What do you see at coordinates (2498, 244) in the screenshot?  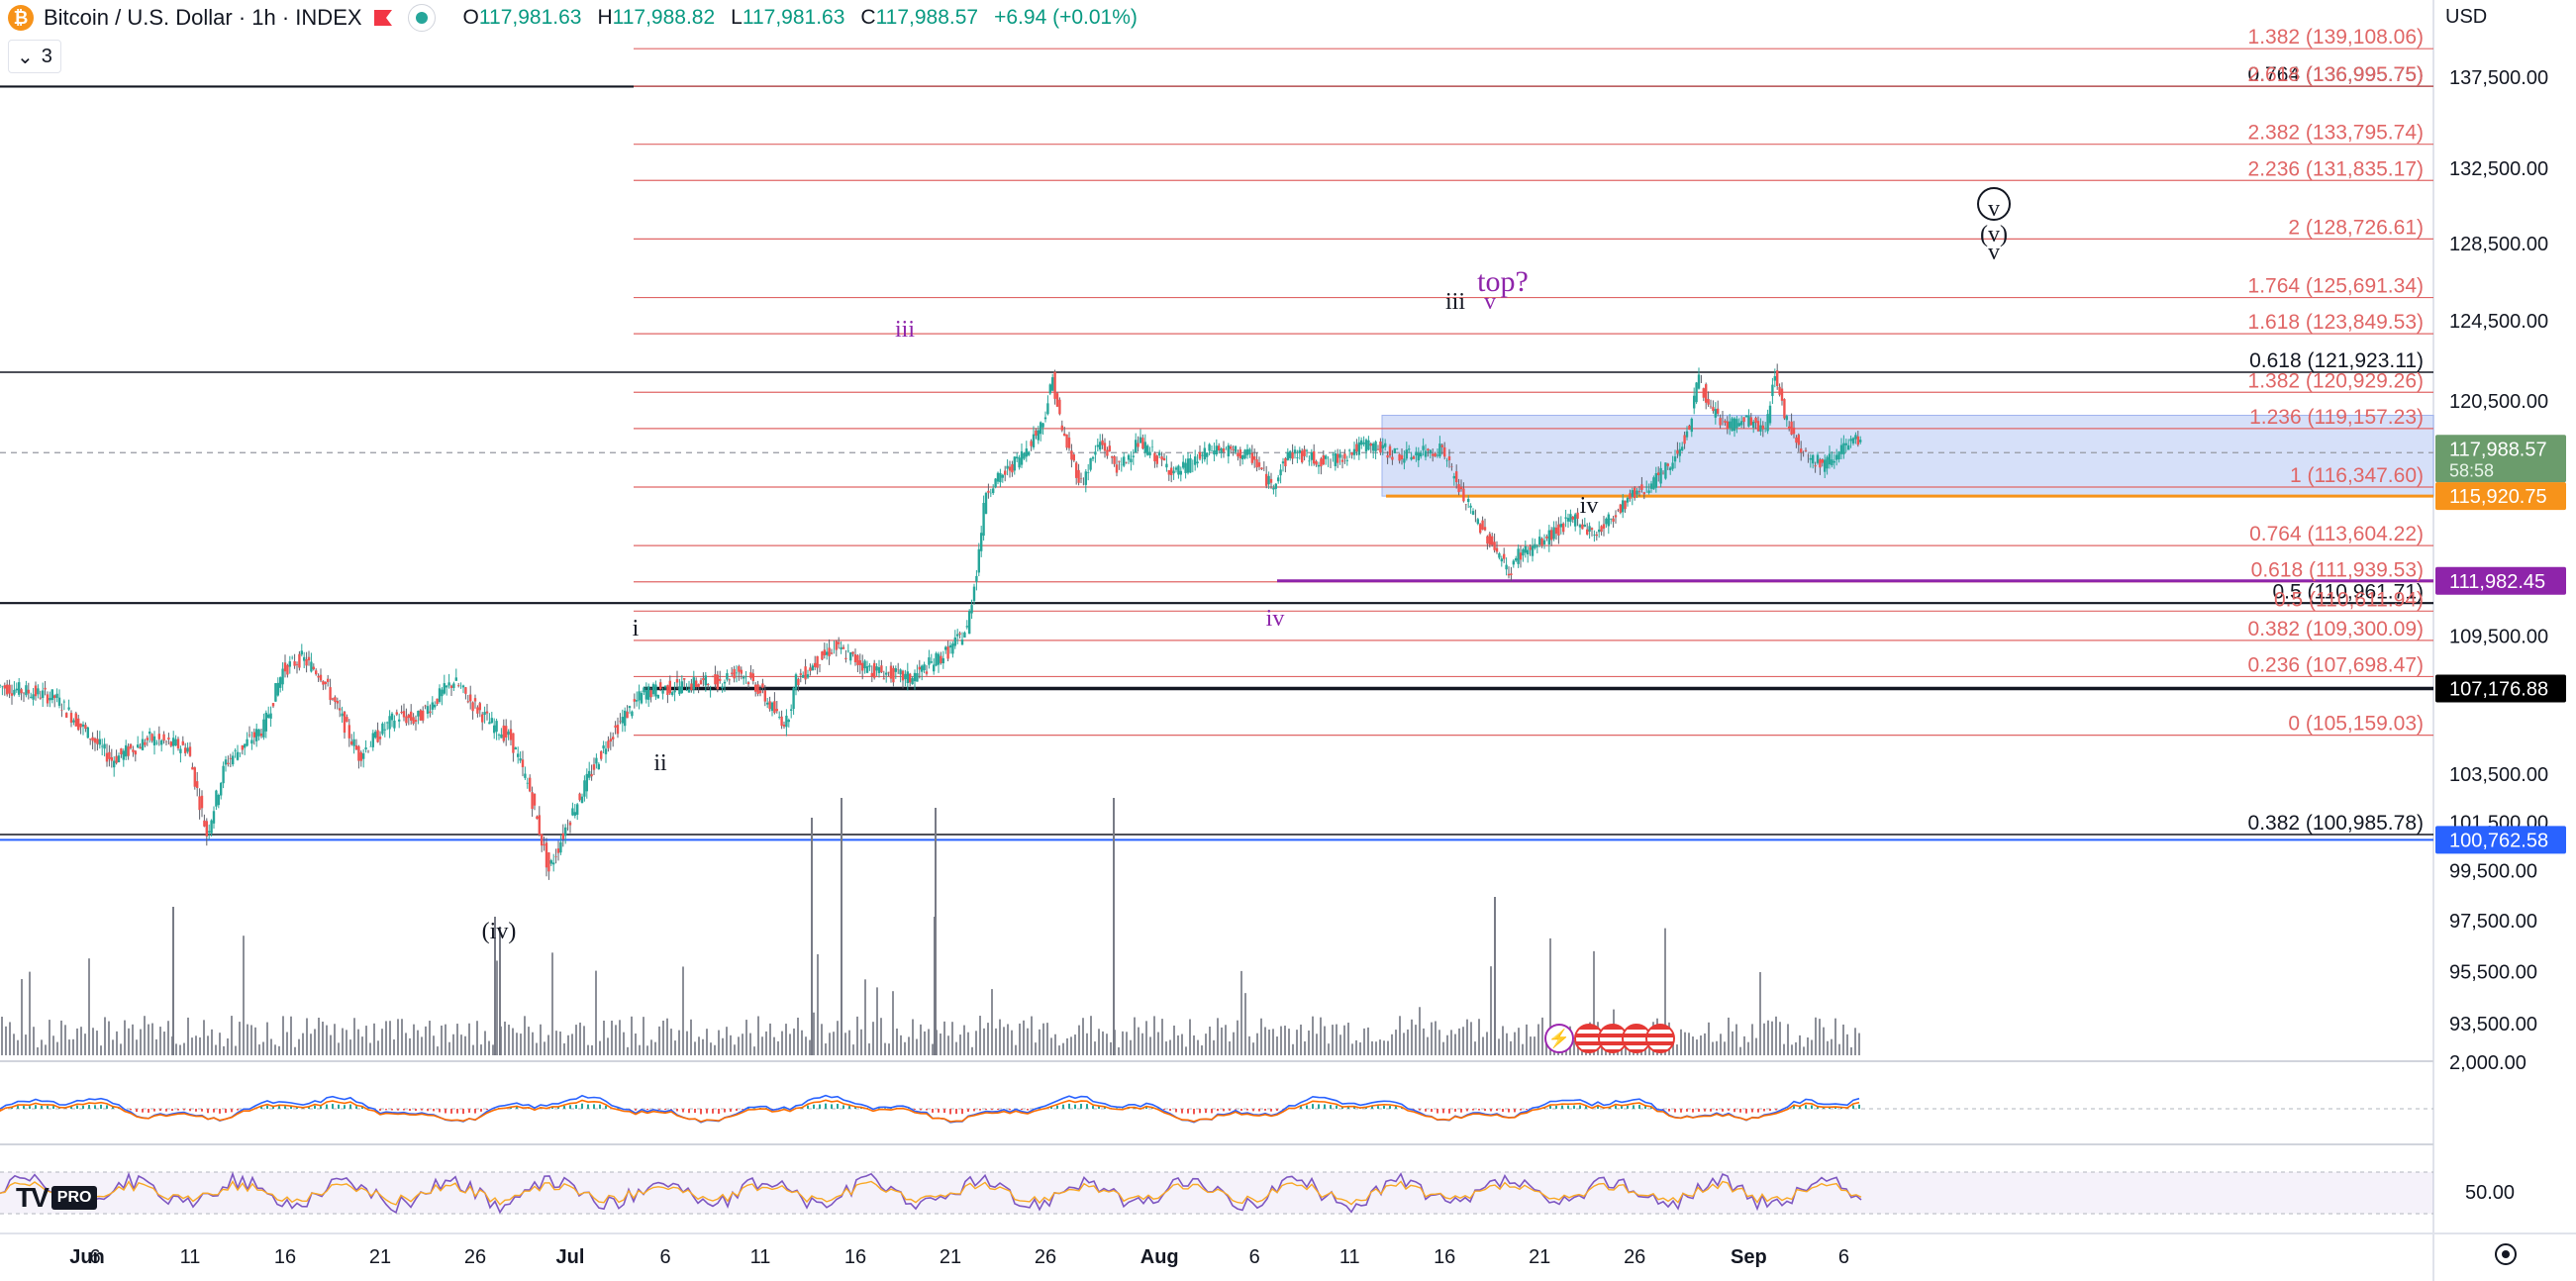 I see `y-axis-tick: 128,500.00` at bounding box center [2498, 244].